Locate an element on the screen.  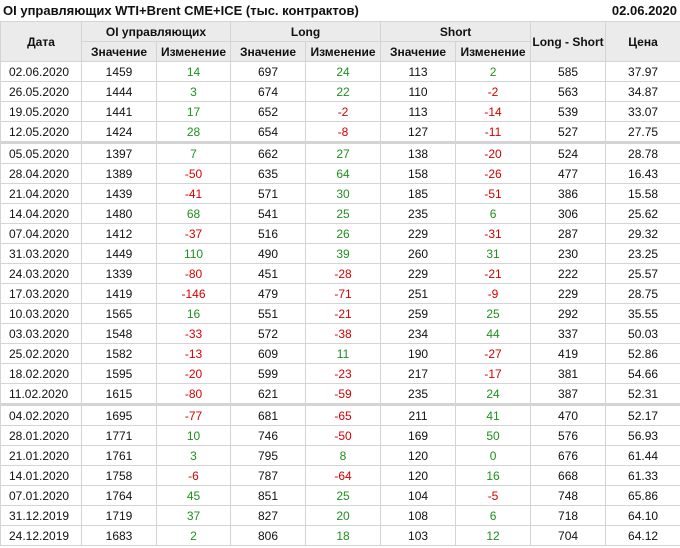
cell-oi-value: 1719 is located at coordinates (119, 515).